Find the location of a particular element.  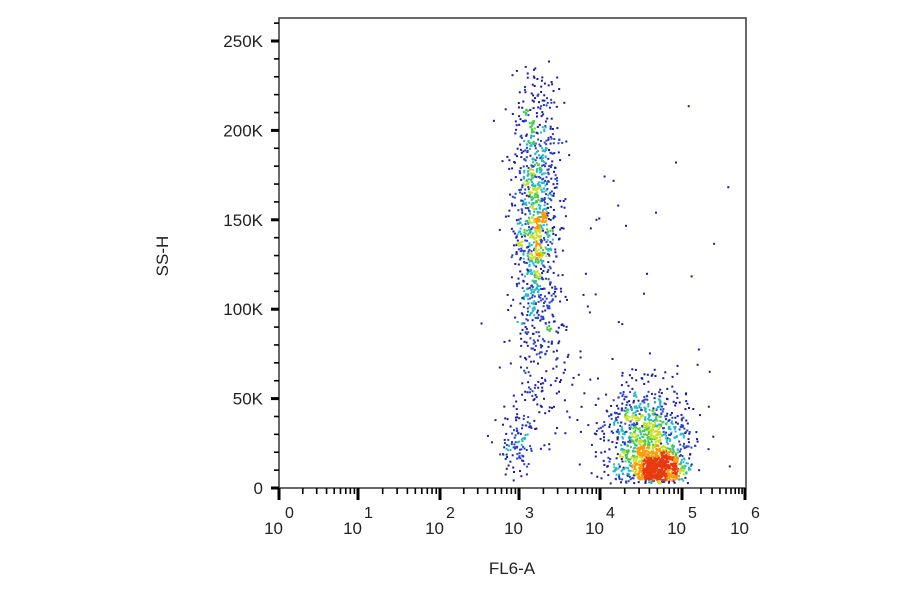

y-axis-title: SS-H is located at coordinates (162, 256).